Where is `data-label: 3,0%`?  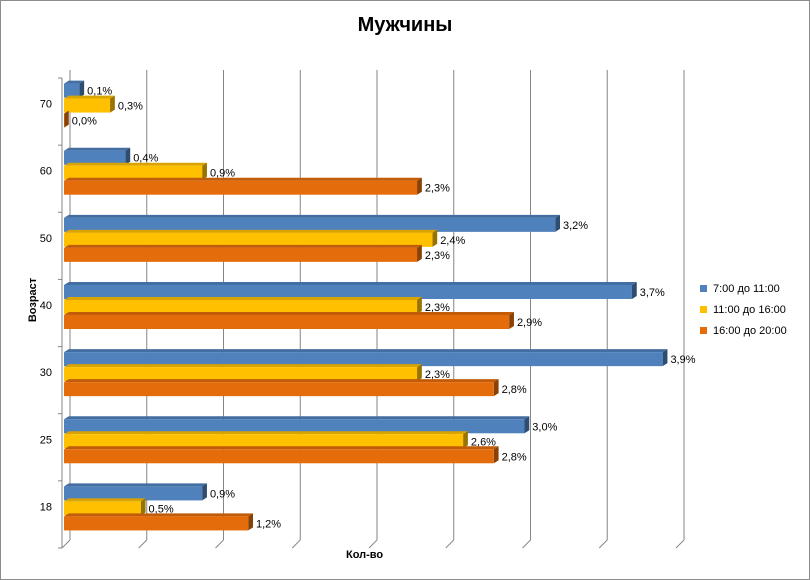 data-label: 3,0% is located at coordinates (544, 427).